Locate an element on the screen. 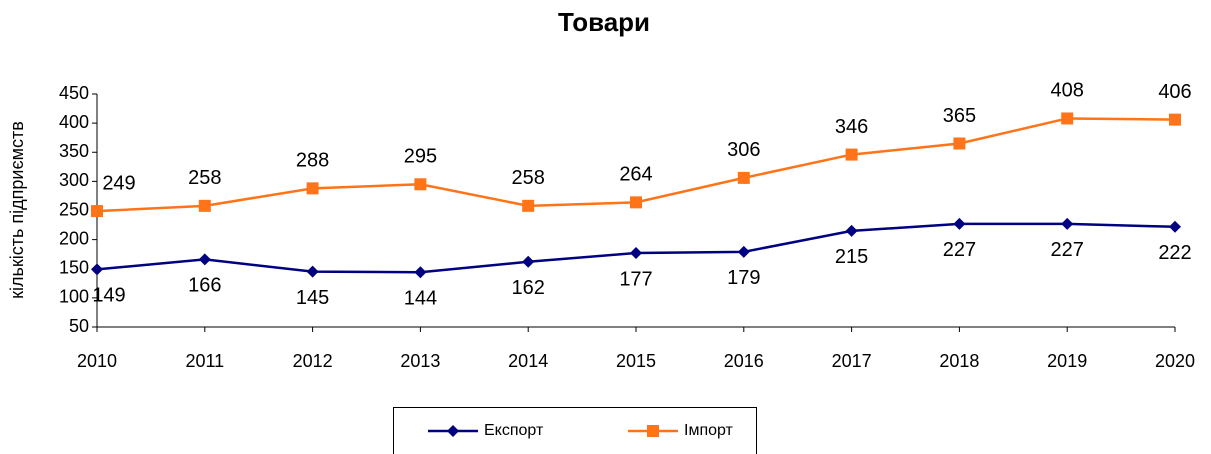  x-tick-label: 2017 is located at coordinates (852, 361).